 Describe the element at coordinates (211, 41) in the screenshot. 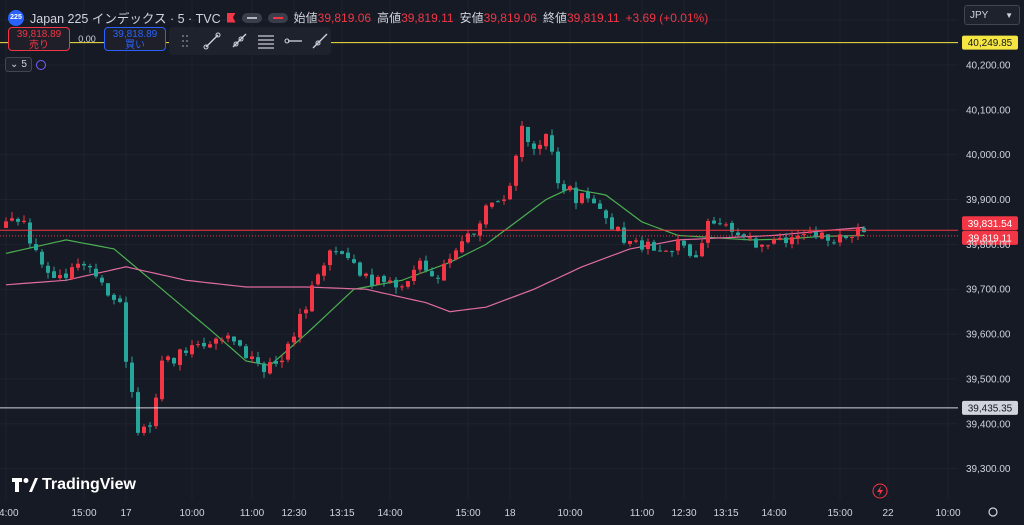

I see `trend-line-icon` at that location.